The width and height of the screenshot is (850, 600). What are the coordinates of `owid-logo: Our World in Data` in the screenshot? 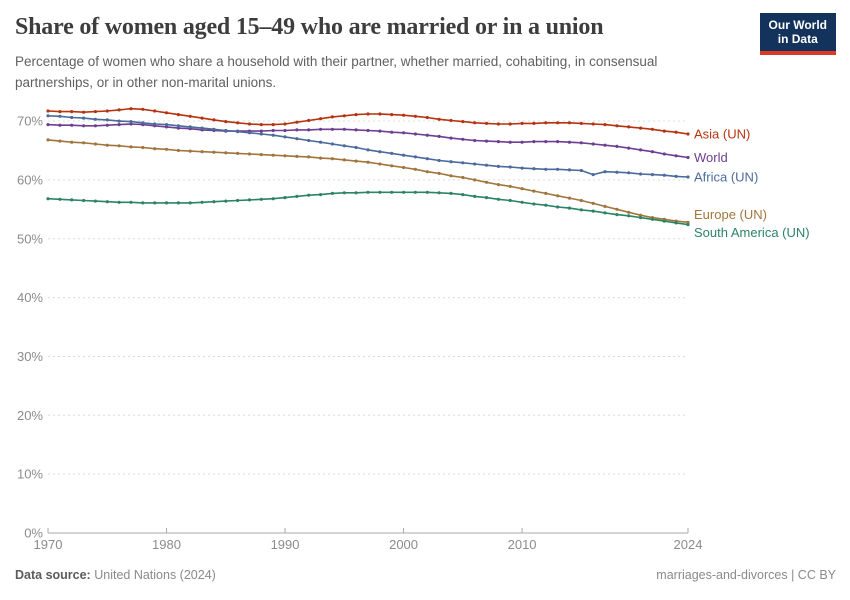 It's located at (797, 34).